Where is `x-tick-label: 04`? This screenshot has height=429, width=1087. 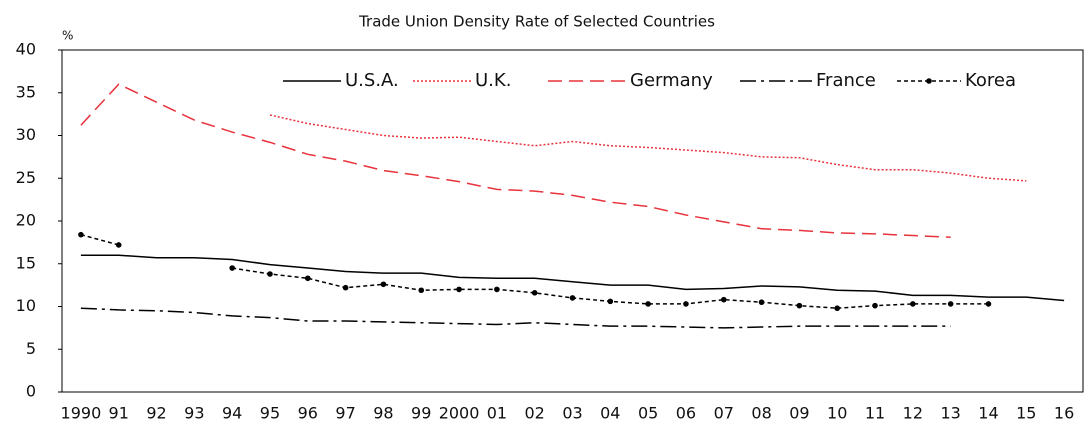
x-tick-label: 04 is located at coordinates (610, 413).